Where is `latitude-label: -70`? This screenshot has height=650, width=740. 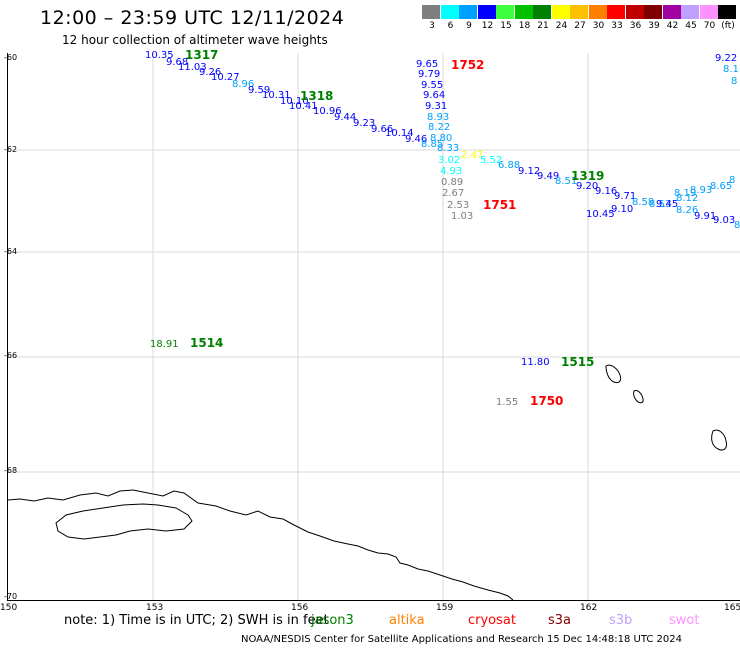
latitude-label: -70 is located at coordinates (11, 596).